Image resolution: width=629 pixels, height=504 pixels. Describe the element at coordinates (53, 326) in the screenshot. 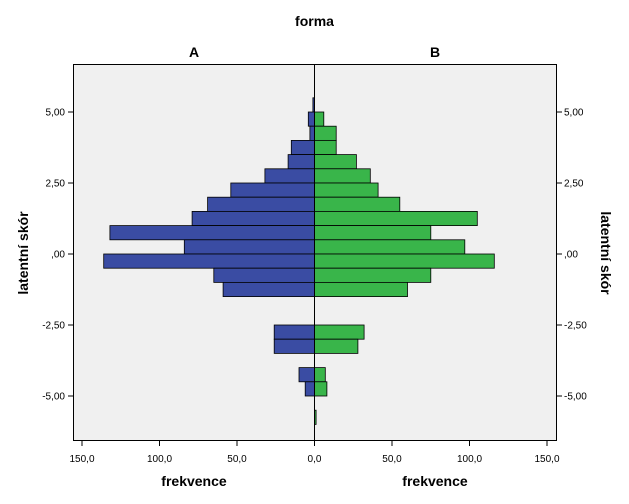

I see `y-tick-label-left: -2,50` at that location.